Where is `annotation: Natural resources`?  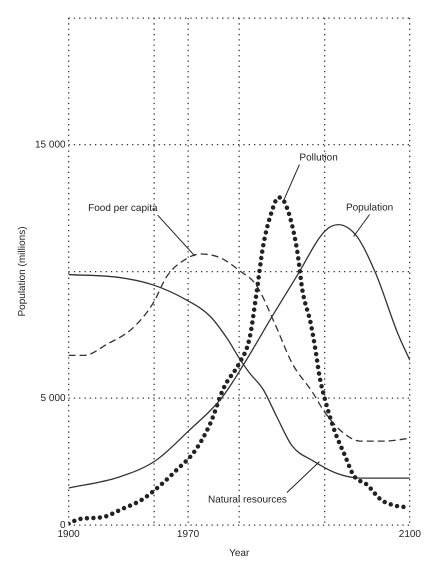
annotation: Natural resources is located at coordinates (247, 500).